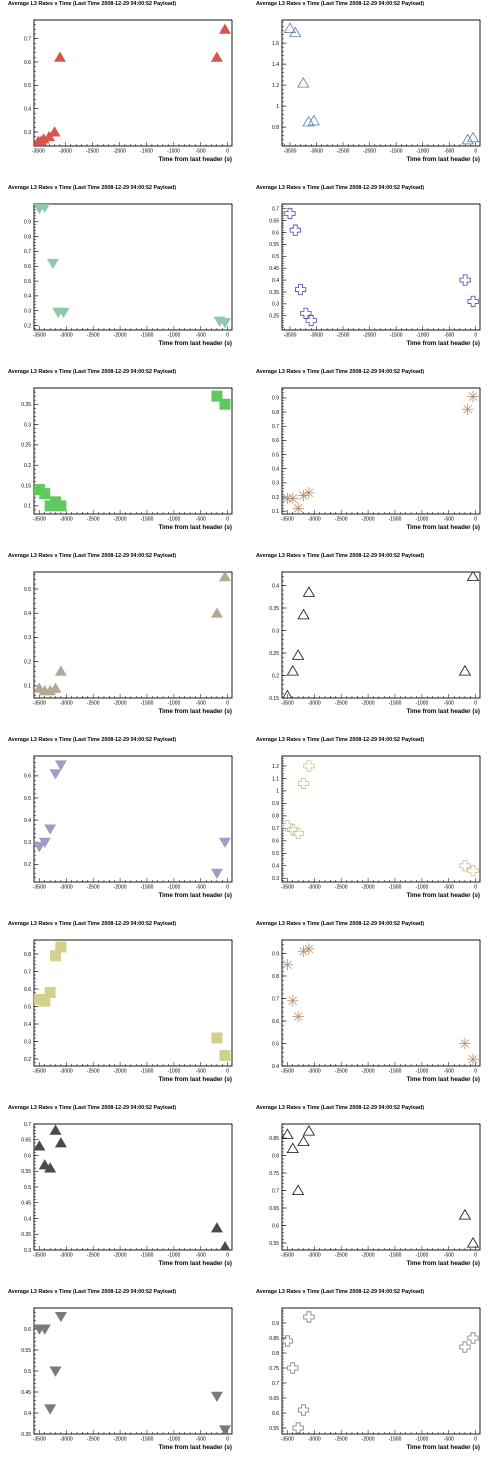 This screenshot has height=1472, width=496. Describe the element at coordinates (274, 1399) in the screenshot. I see `y-tick-label: 0.65` at that location.